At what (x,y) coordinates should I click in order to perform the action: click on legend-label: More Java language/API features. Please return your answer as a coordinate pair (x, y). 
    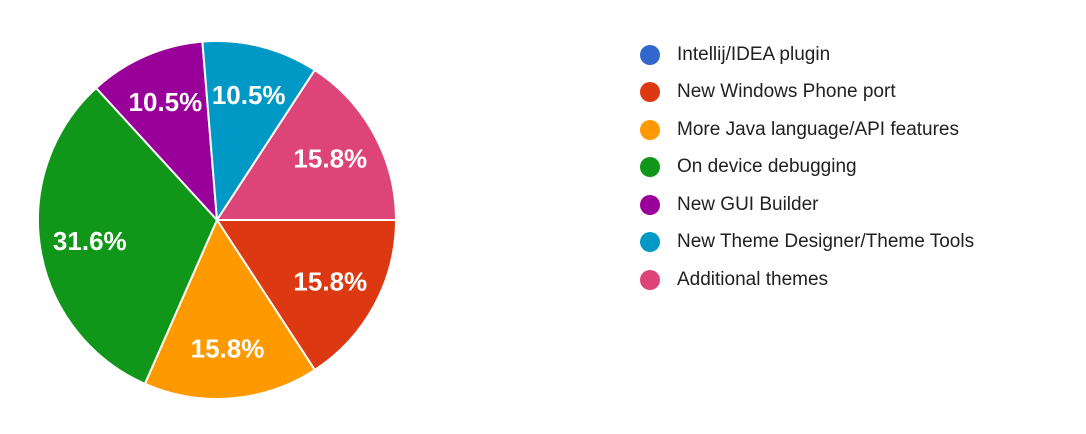
    Looking at the image, I should click on (818, 129).